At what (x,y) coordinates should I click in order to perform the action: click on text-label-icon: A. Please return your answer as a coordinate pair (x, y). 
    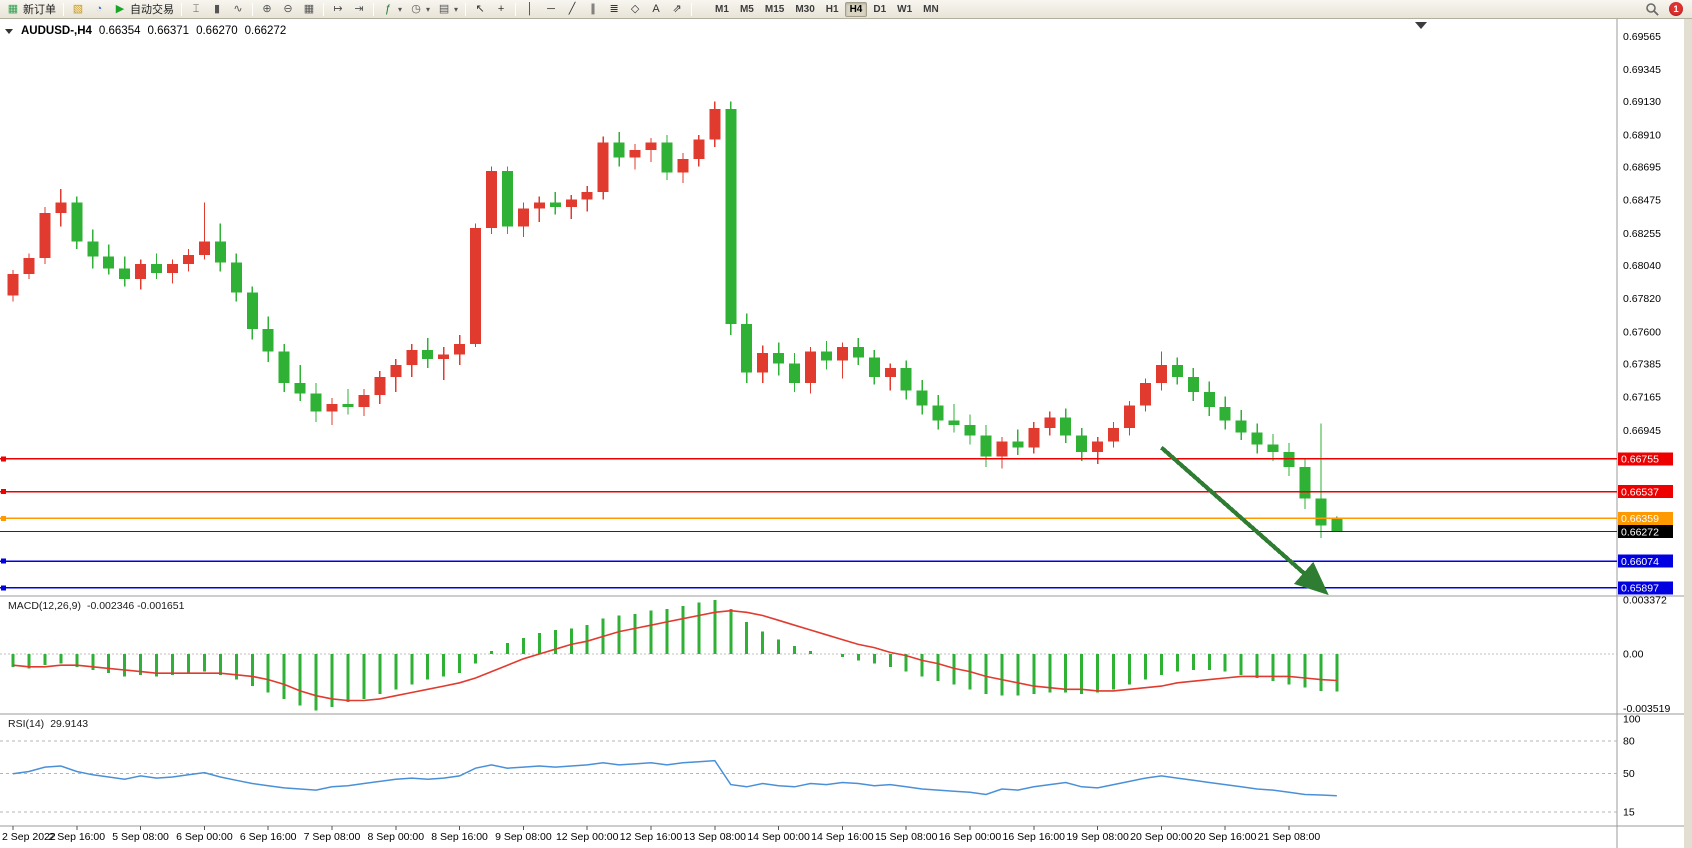
    Looking at the image, I should click on (656, 8).